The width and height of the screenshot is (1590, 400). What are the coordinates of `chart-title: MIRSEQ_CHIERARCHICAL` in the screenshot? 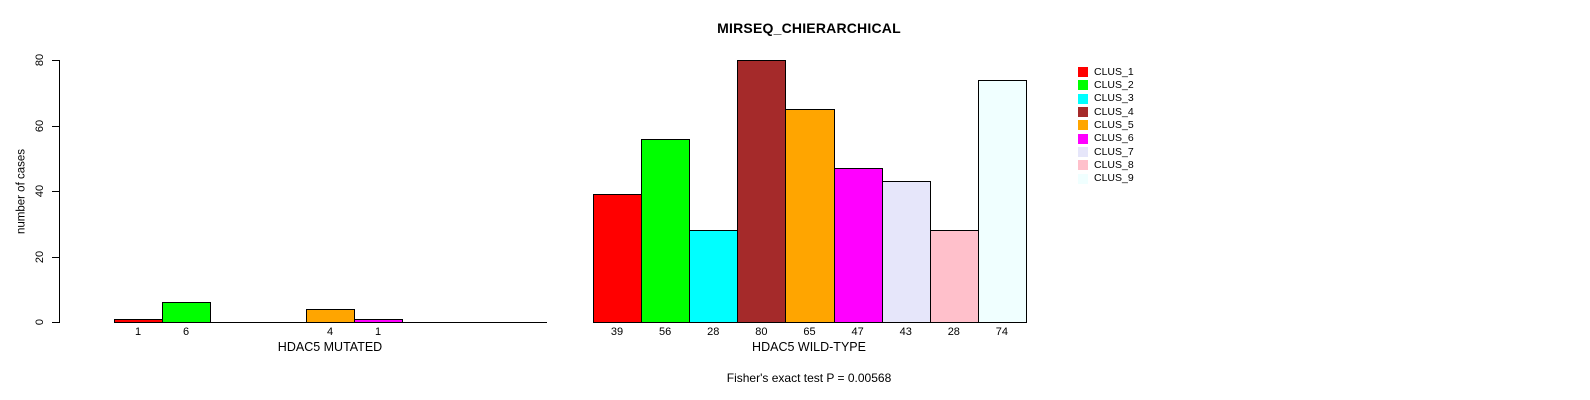 It's located at (809, 28).